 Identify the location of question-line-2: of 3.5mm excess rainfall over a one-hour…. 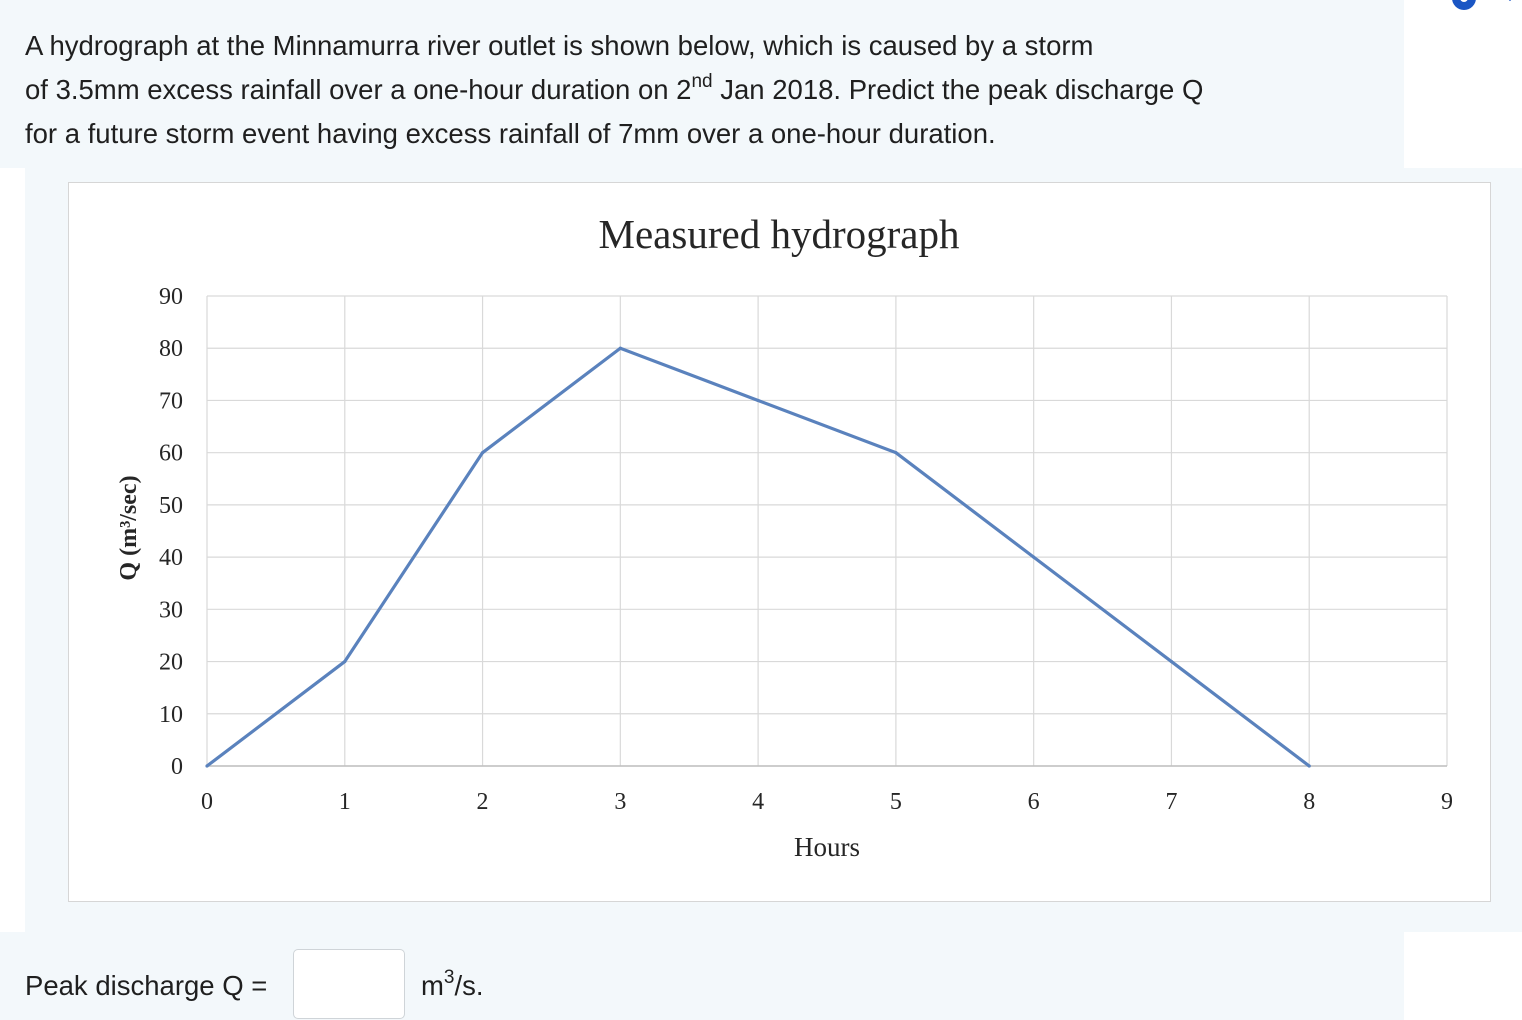
(705, 90).